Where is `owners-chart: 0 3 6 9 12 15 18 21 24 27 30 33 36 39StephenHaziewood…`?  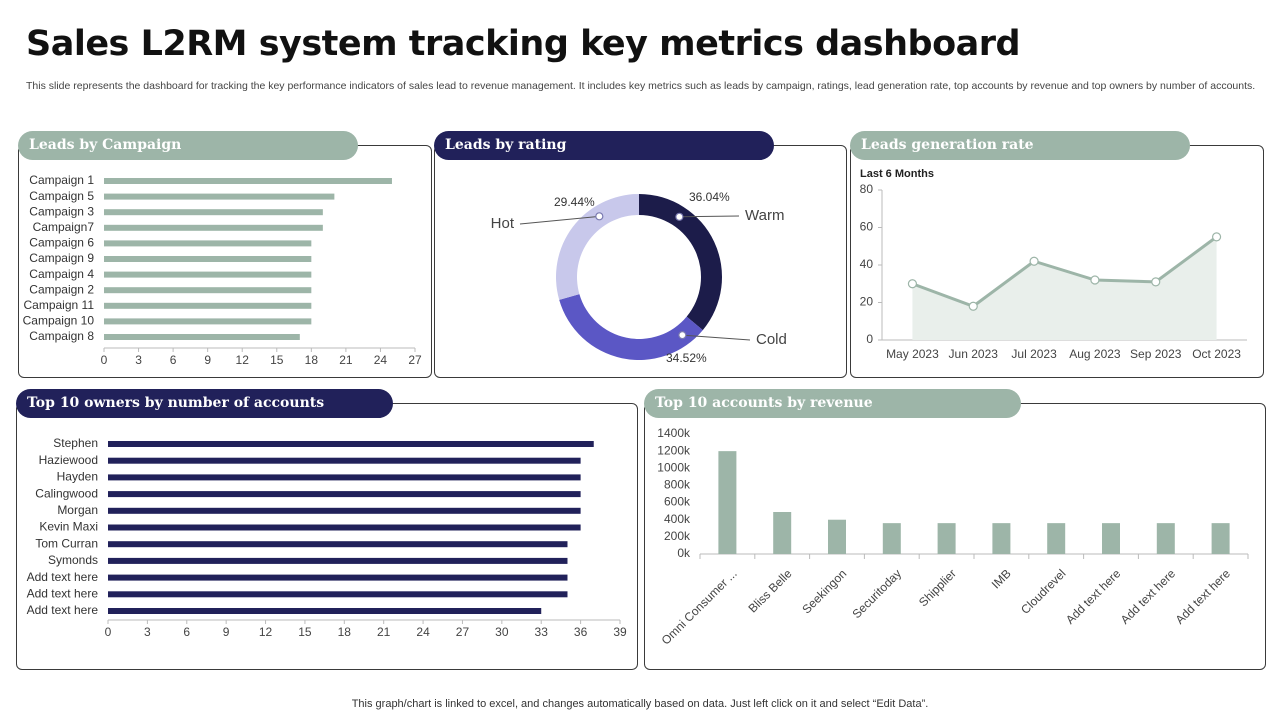
owners-chart: 0 3 6 9 12 15 18 21 24 27 30 33 36 39StephenHaziewood… is located at coordinates (327, 537).